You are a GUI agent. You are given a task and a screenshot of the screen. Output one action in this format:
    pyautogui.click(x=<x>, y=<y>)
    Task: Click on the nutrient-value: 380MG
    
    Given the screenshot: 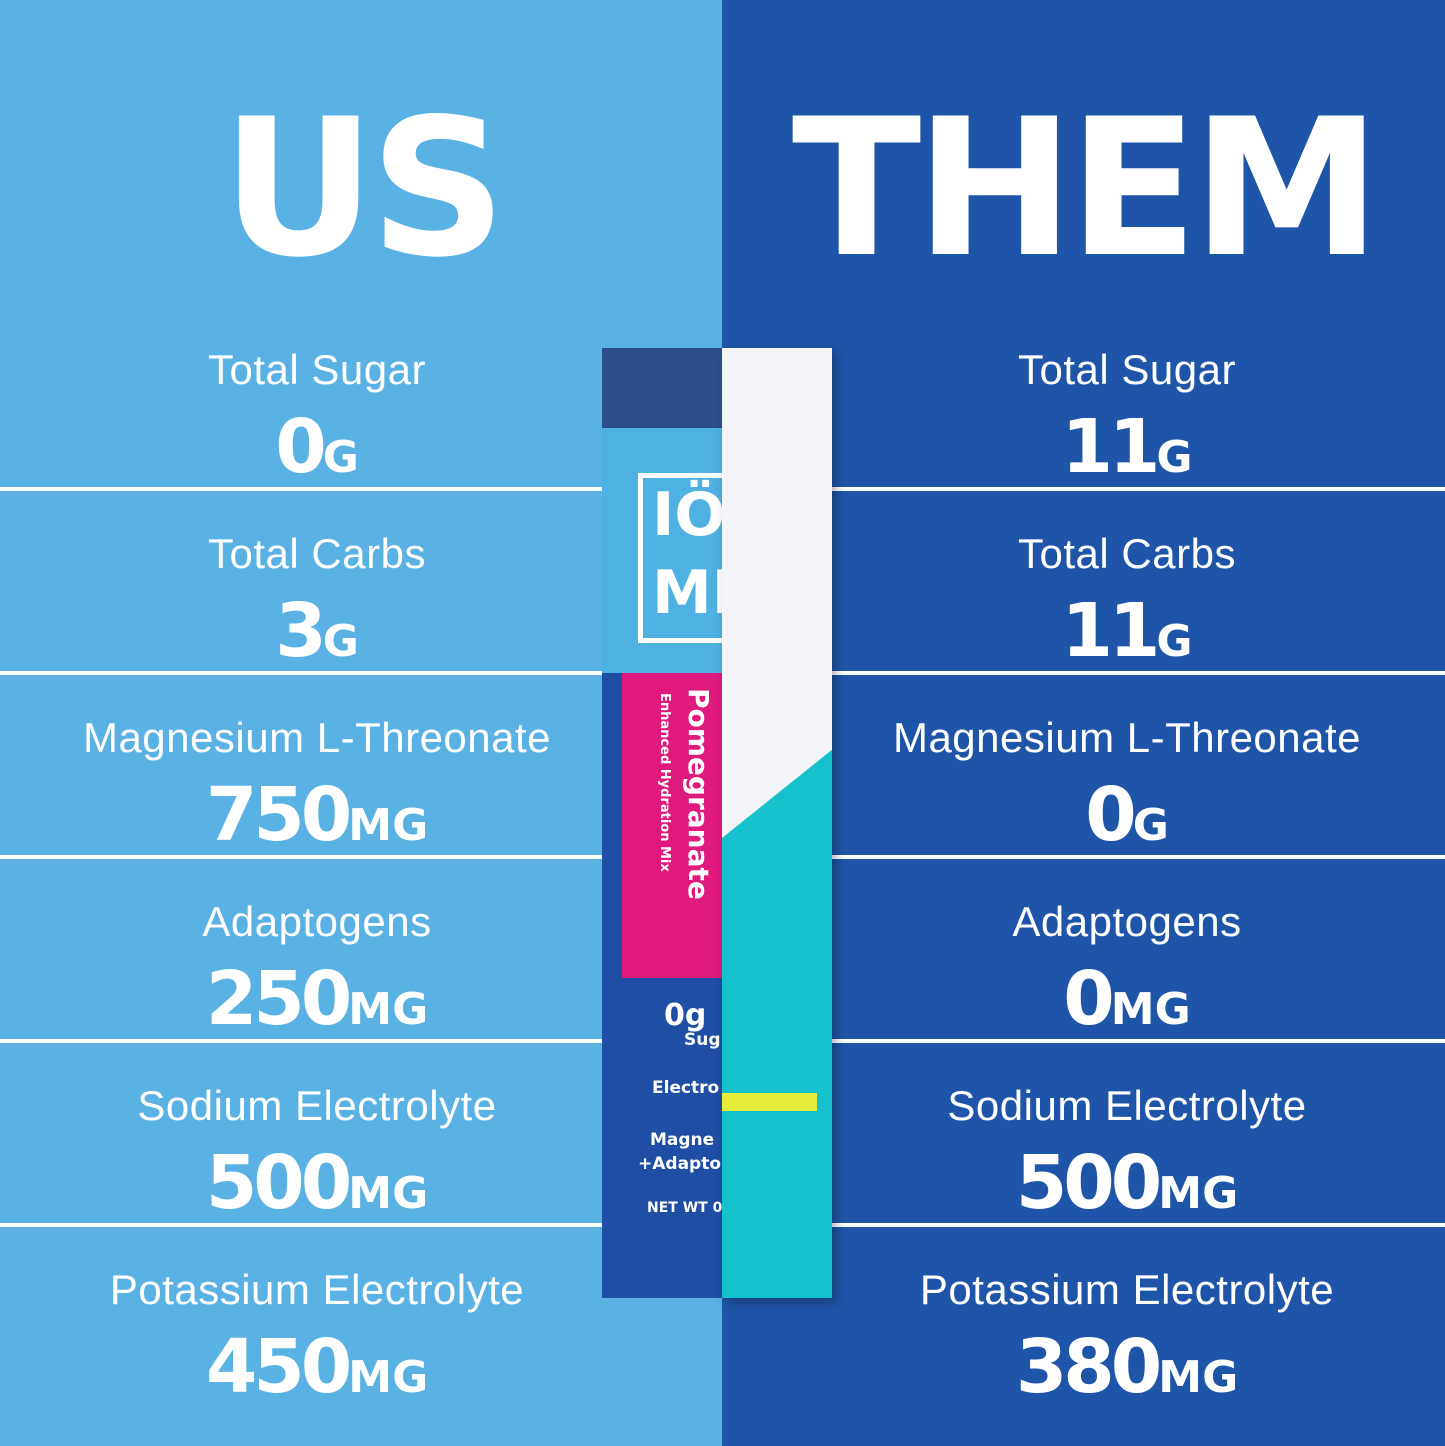 What is the action you would take?
    pyautogui.click(x=1127, y=1367)
    